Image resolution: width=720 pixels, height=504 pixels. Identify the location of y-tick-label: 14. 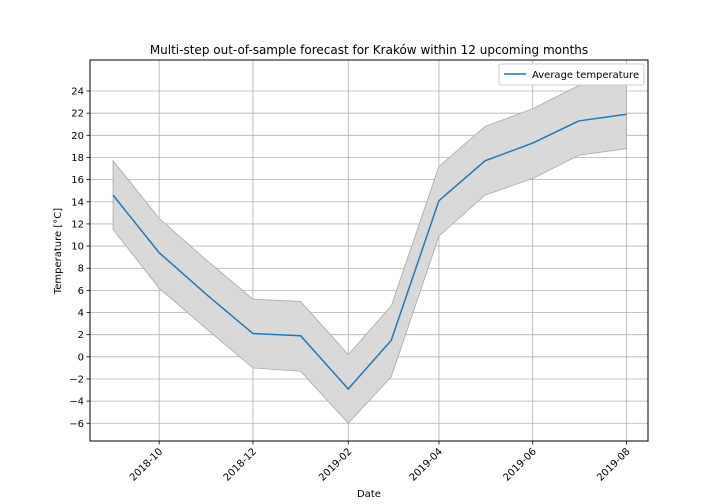
(77, 202).